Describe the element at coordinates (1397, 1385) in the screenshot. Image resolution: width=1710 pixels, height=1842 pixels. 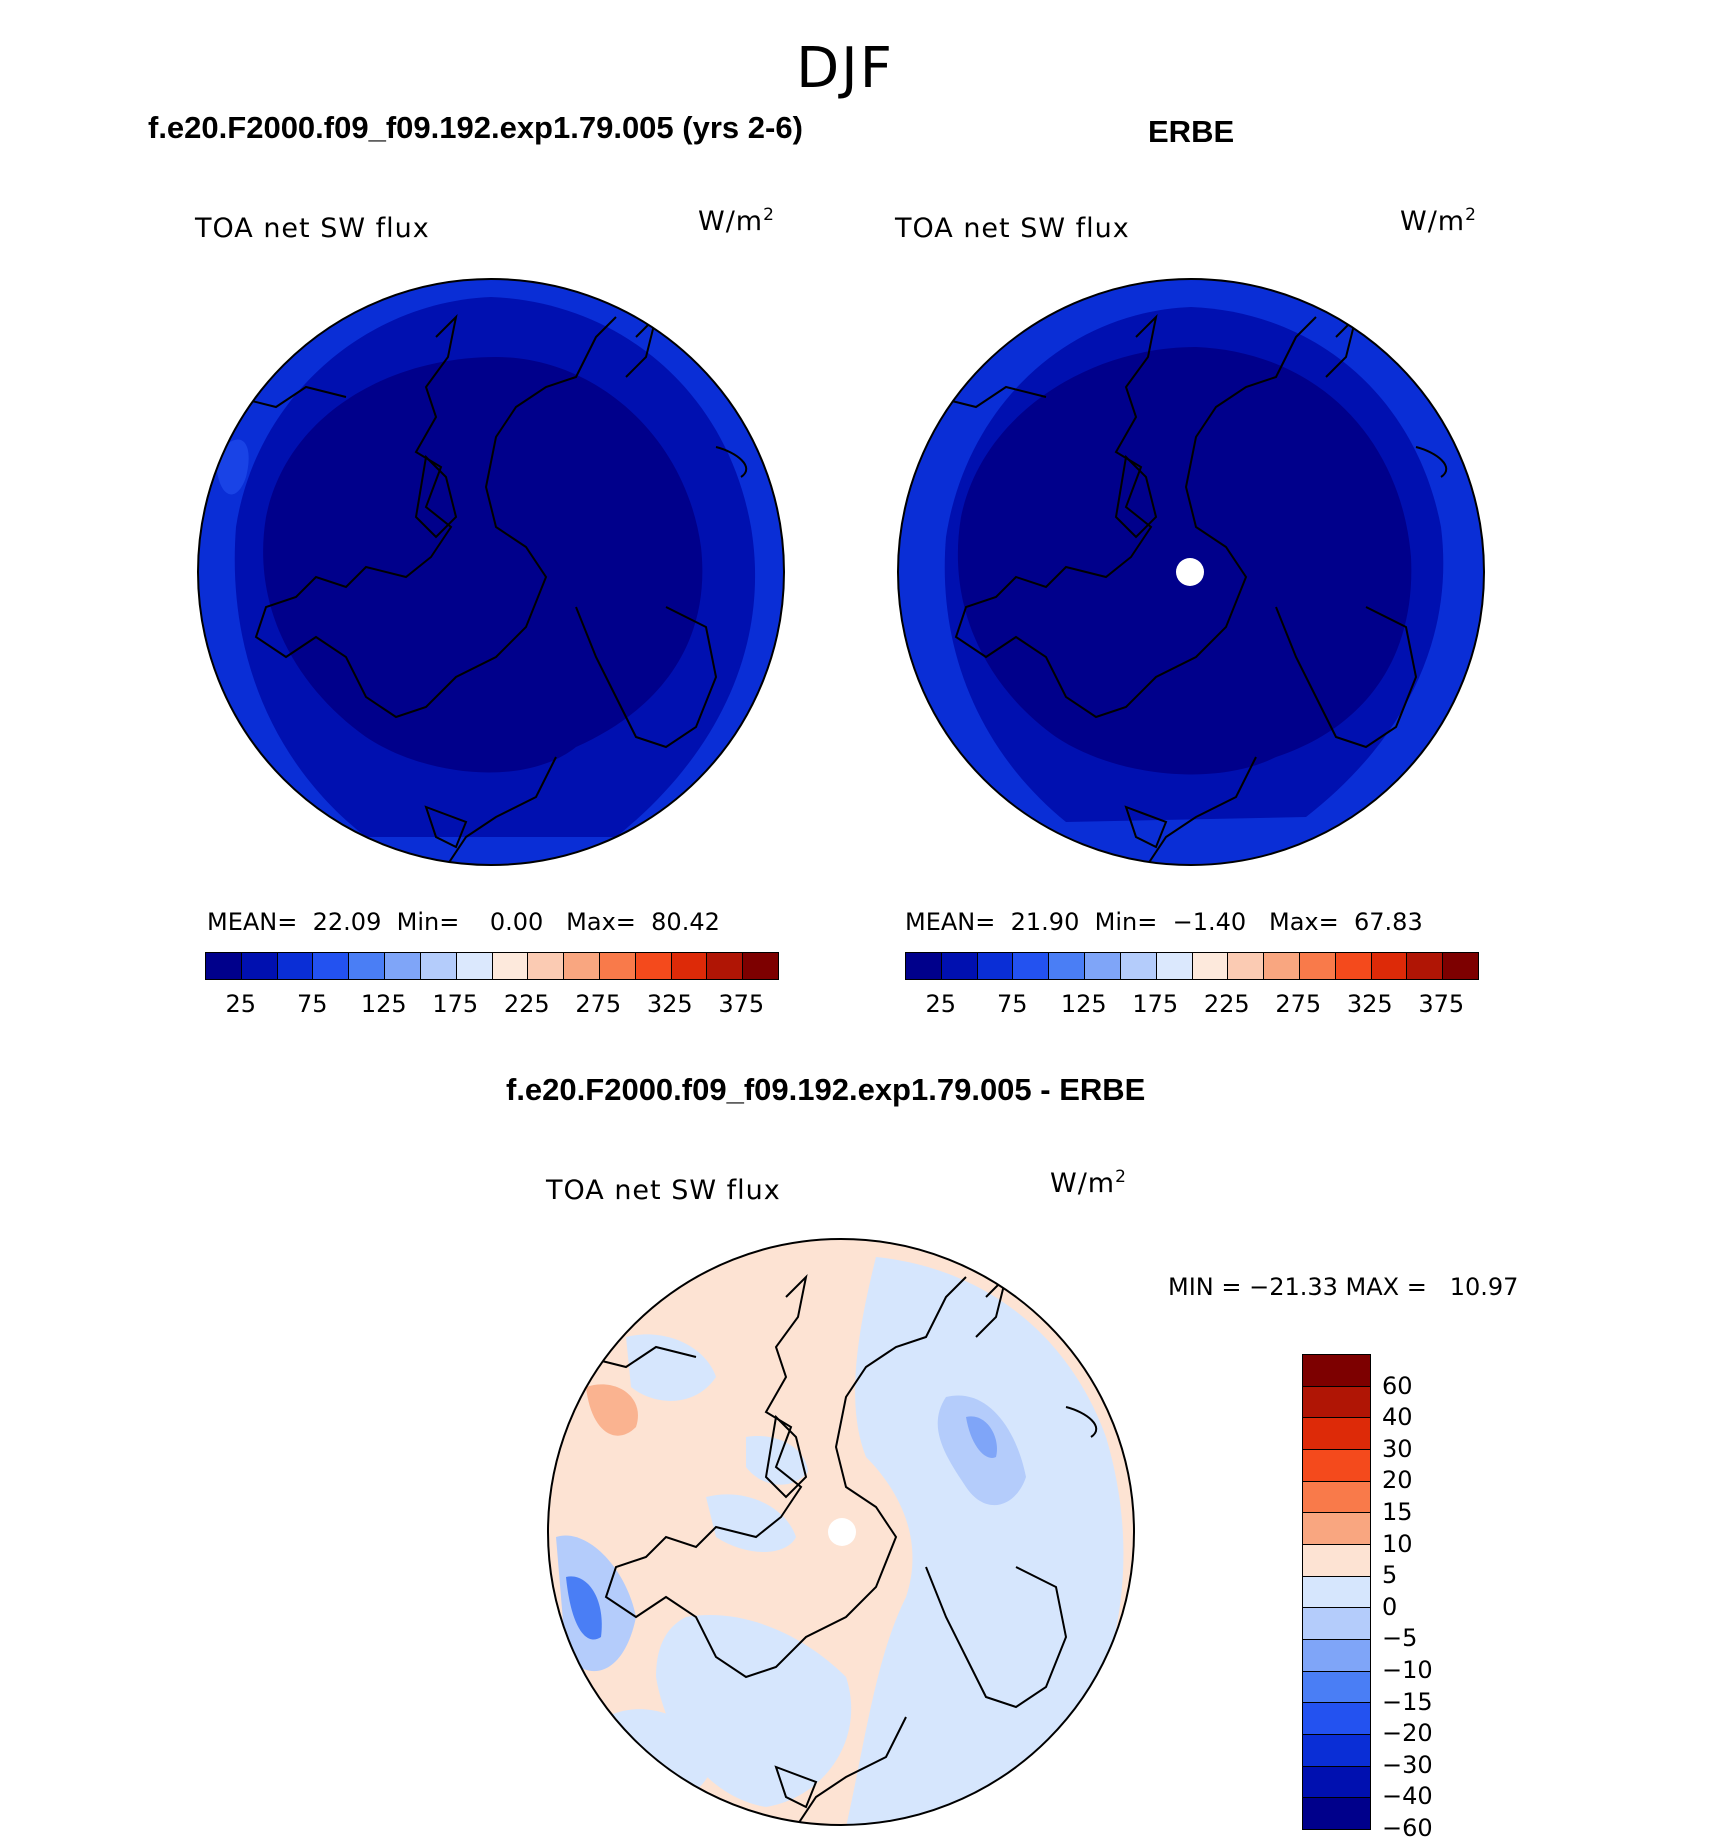
I see `colorbar-tick-label: 60` at that location.